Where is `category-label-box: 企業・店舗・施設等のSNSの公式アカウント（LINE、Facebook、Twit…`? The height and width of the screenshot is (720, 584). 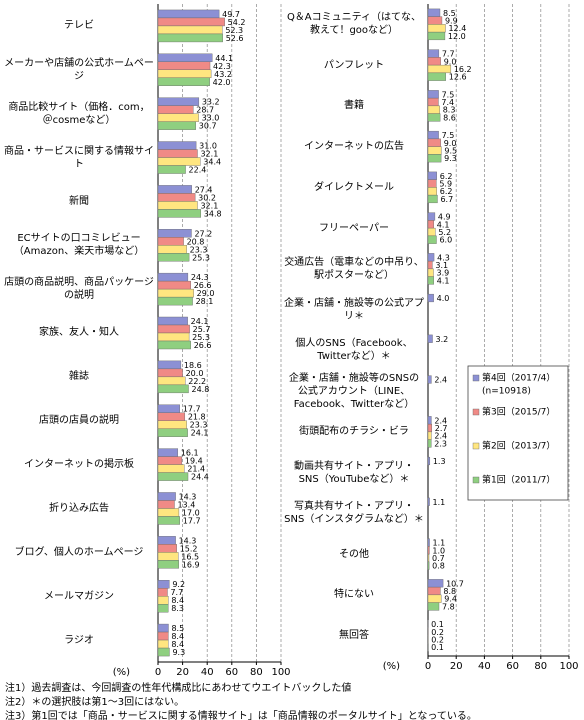 category-label-box: 企業・店舗・施設等のSNSの公式アカウント（LINE、Facebook、Twit… is located at coordinates (354, 391).